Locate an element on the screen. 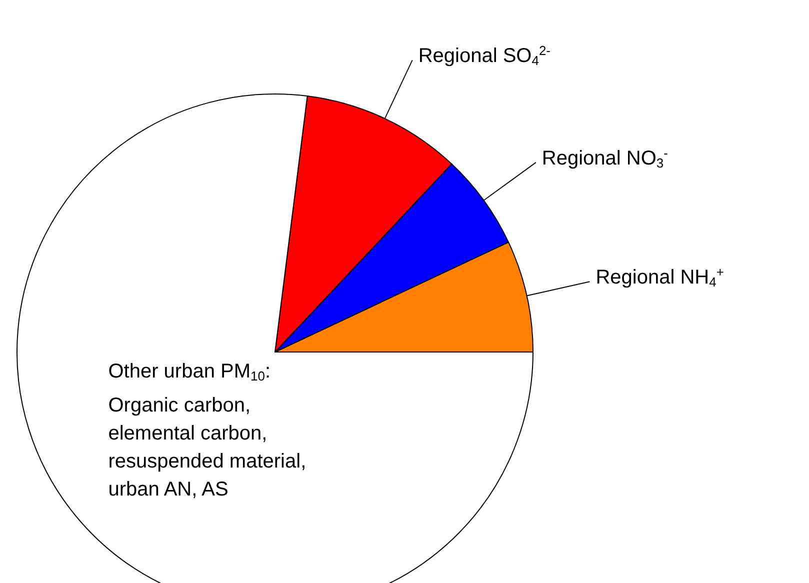 This screenshot has width=809, height=583. slice-label: Other urban PM$_{10}$: Organic carbon, elemental carbon, resuspended material, urban AN, AS is located at coordinates (207, 430).